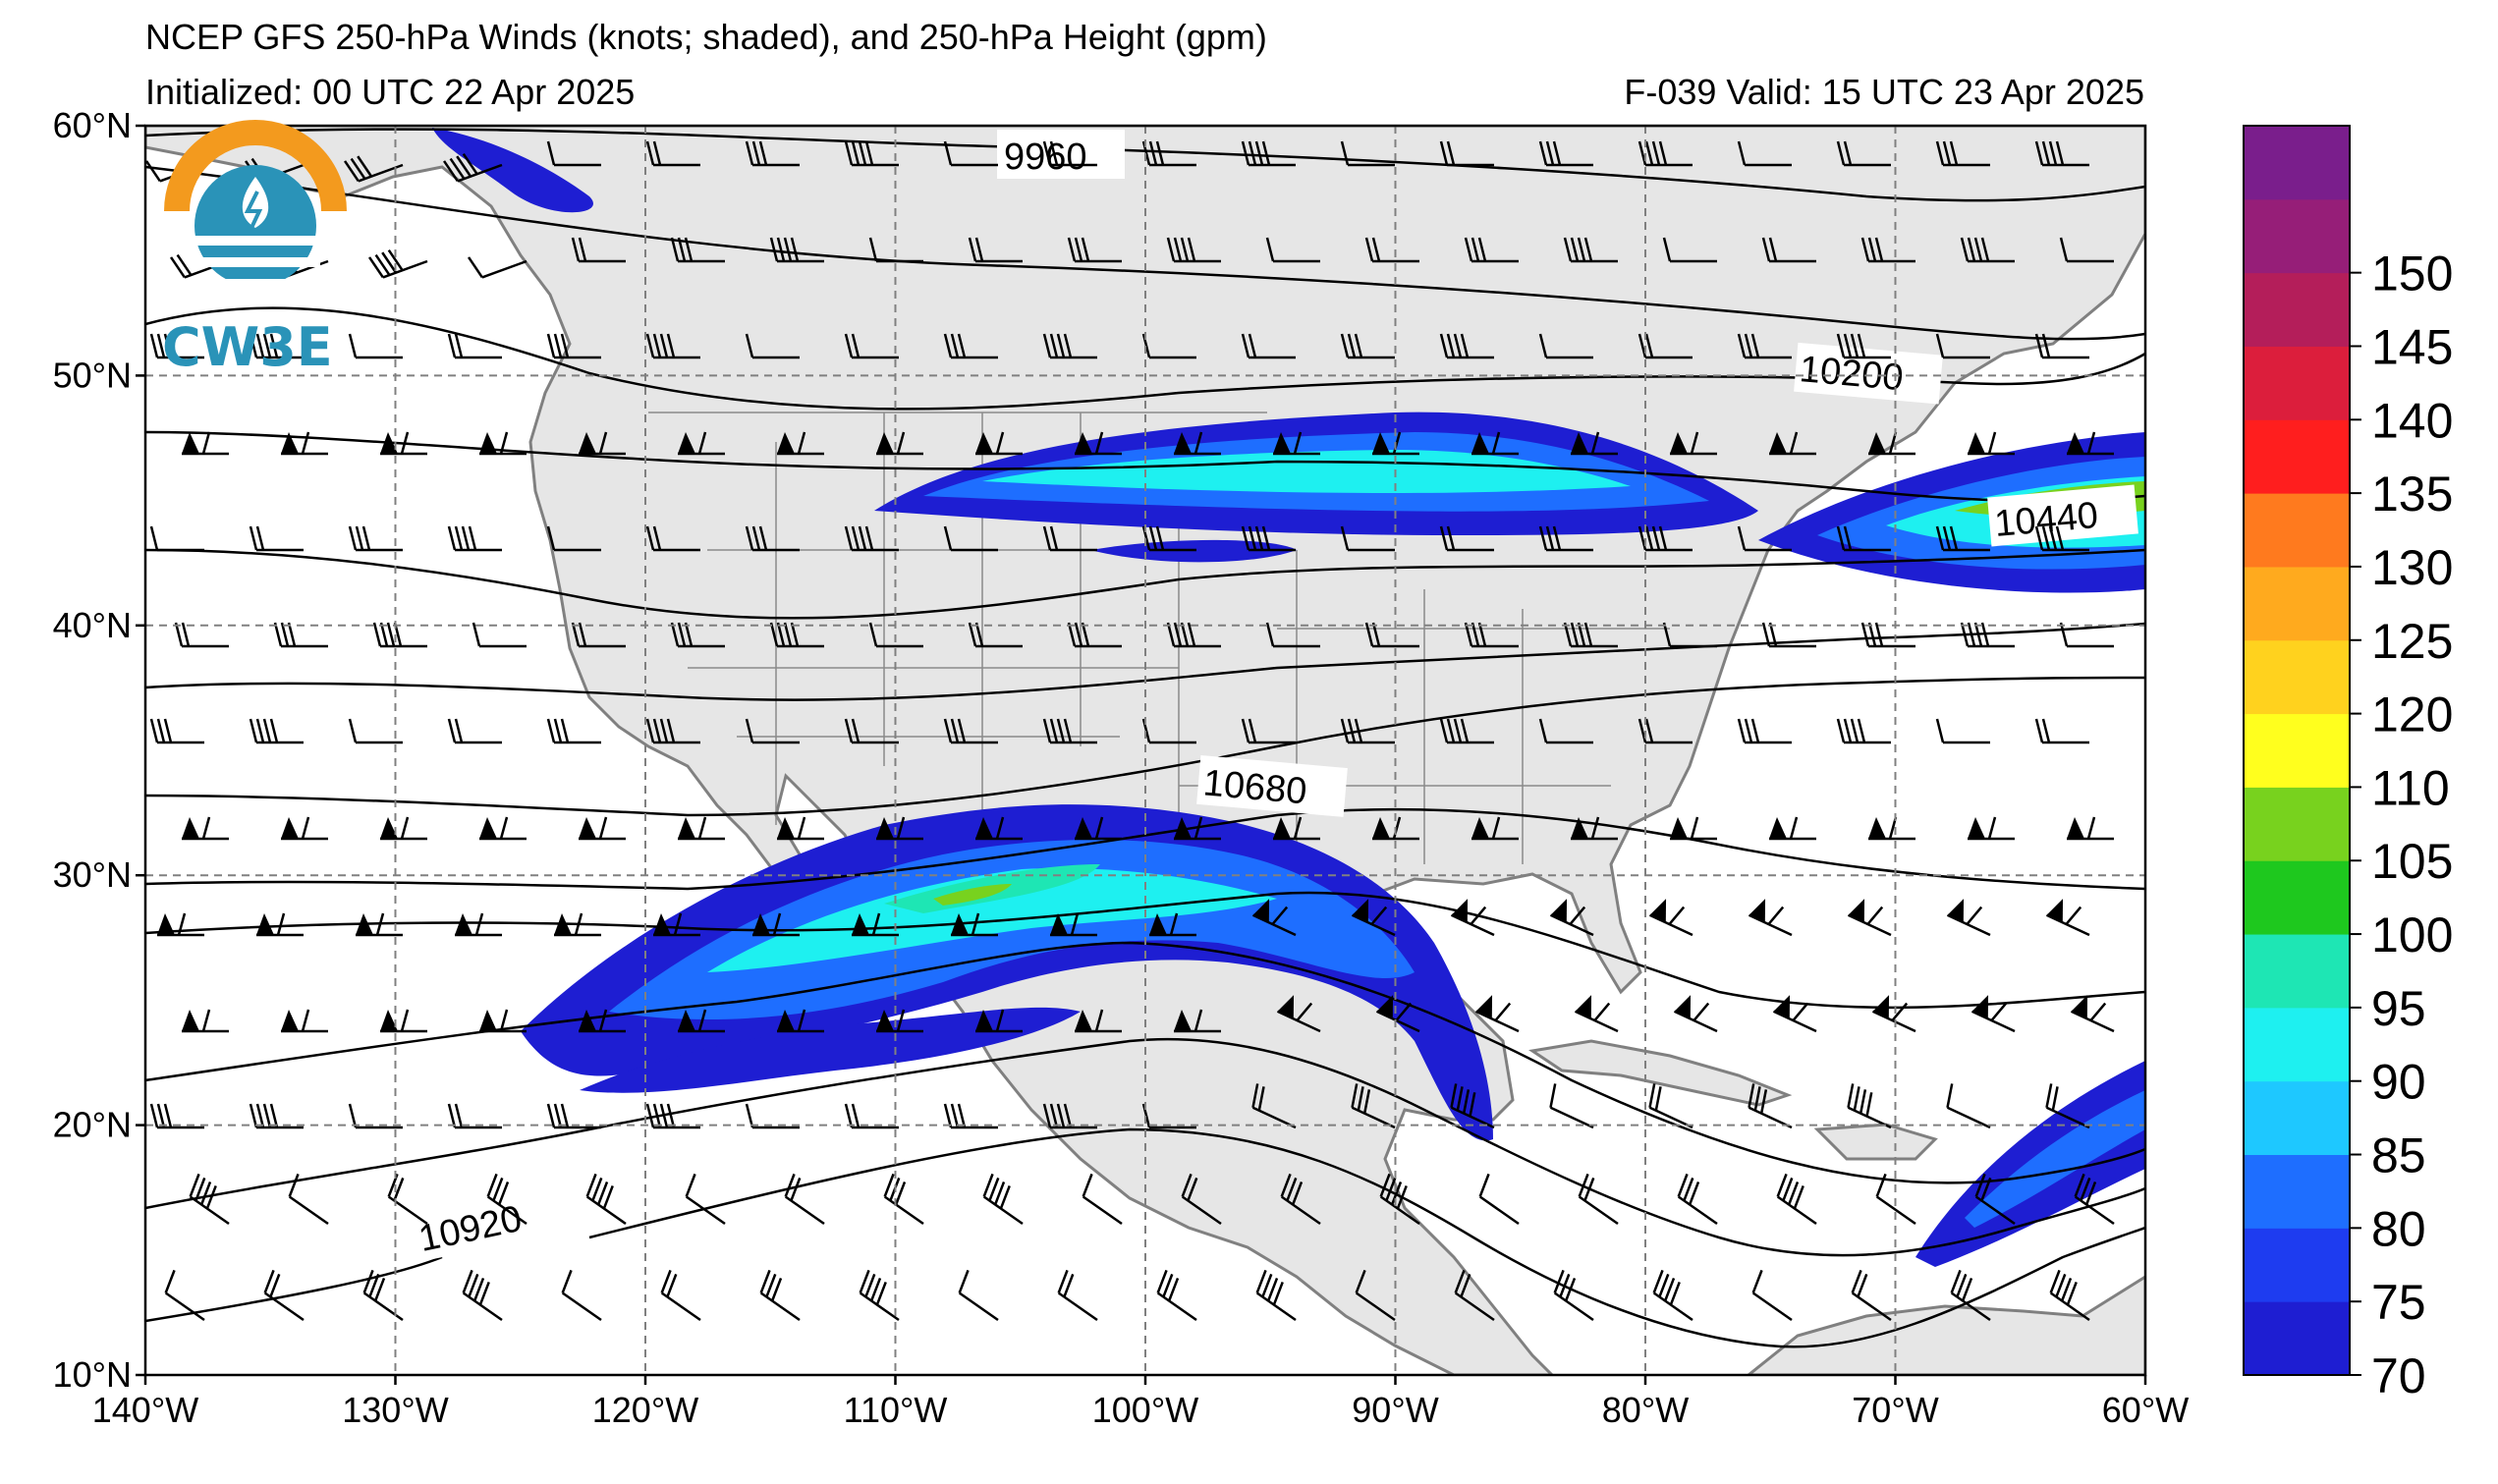 The image size is (2498, 1484). Describe the element at coordinates (2412, 567) in the screenshot. I see `colorbar-tick-label: 130` at that location.